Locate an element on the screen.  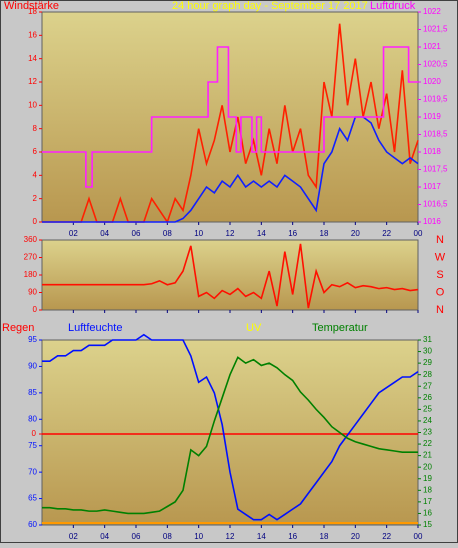
y-tick-label: 14 is located at coordinates (32, 58).